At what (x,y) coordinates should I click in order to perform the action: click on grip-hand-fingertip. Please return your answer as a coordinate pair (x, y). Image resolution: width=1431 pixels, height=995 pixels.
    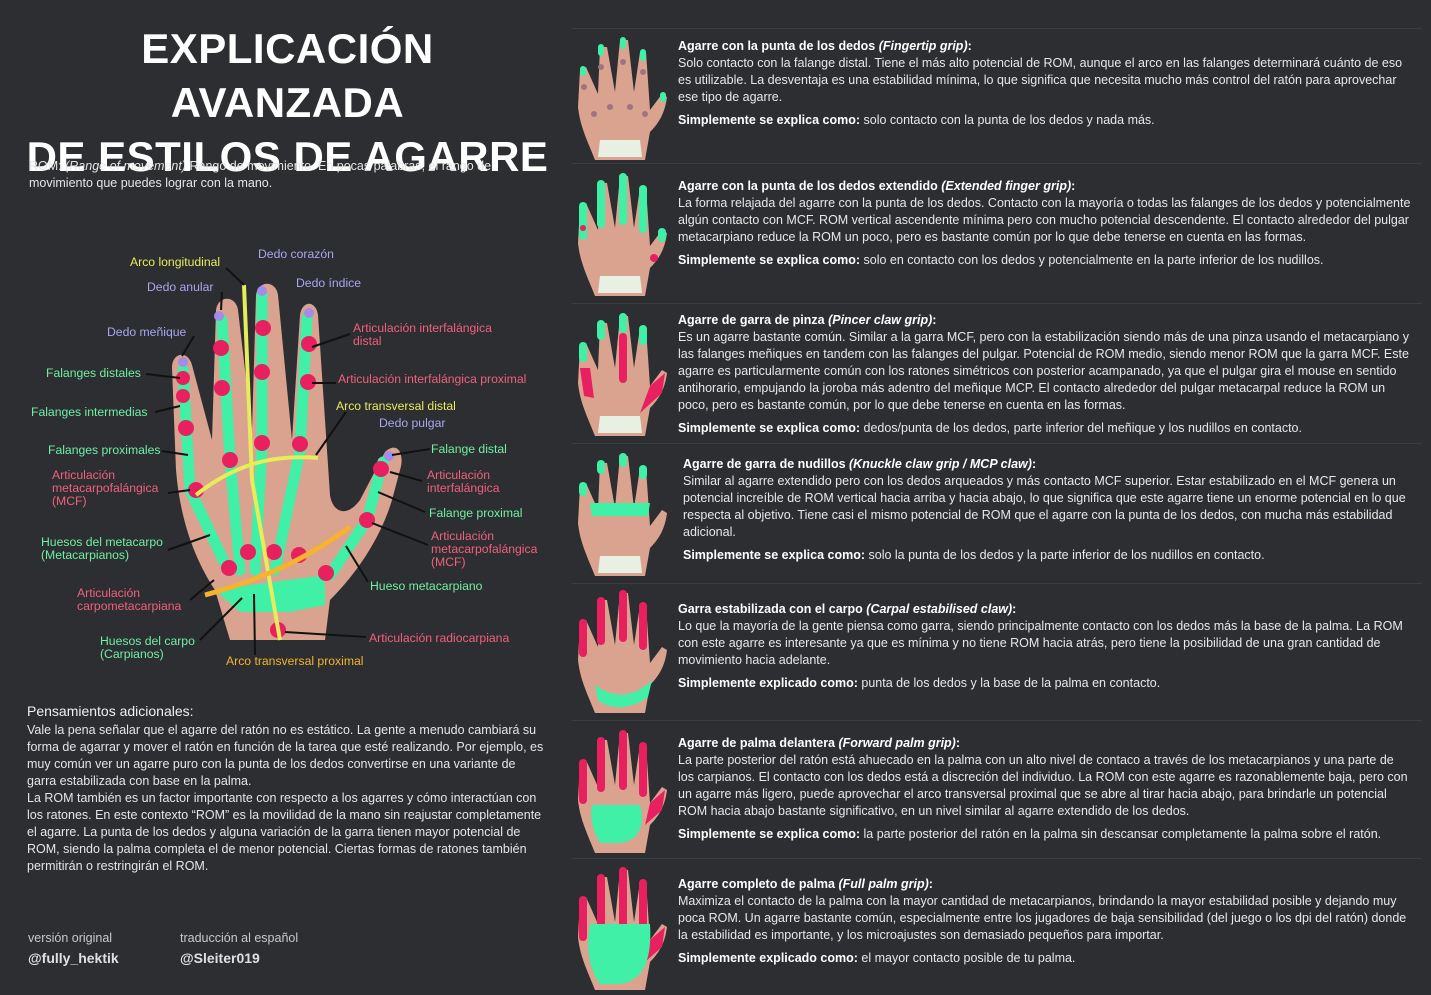
    Looking at the image, I should click on (622, 98).